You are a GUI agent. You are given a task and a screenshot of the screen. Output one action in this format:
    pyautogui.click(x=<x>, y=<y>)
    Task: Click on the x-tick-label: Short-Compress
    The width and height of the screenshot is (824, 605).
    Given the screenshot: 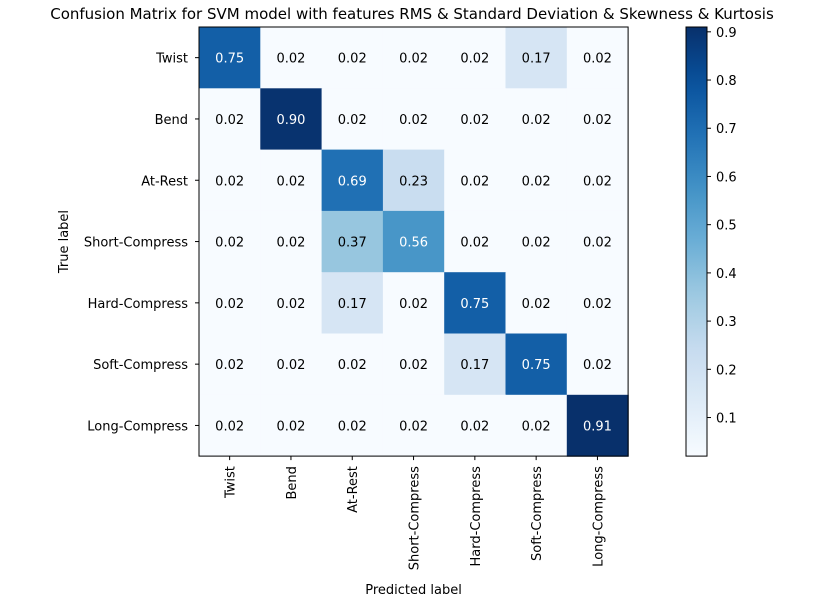 What is the action you would take?
    pyautogui.click(x=415, y=518)
    